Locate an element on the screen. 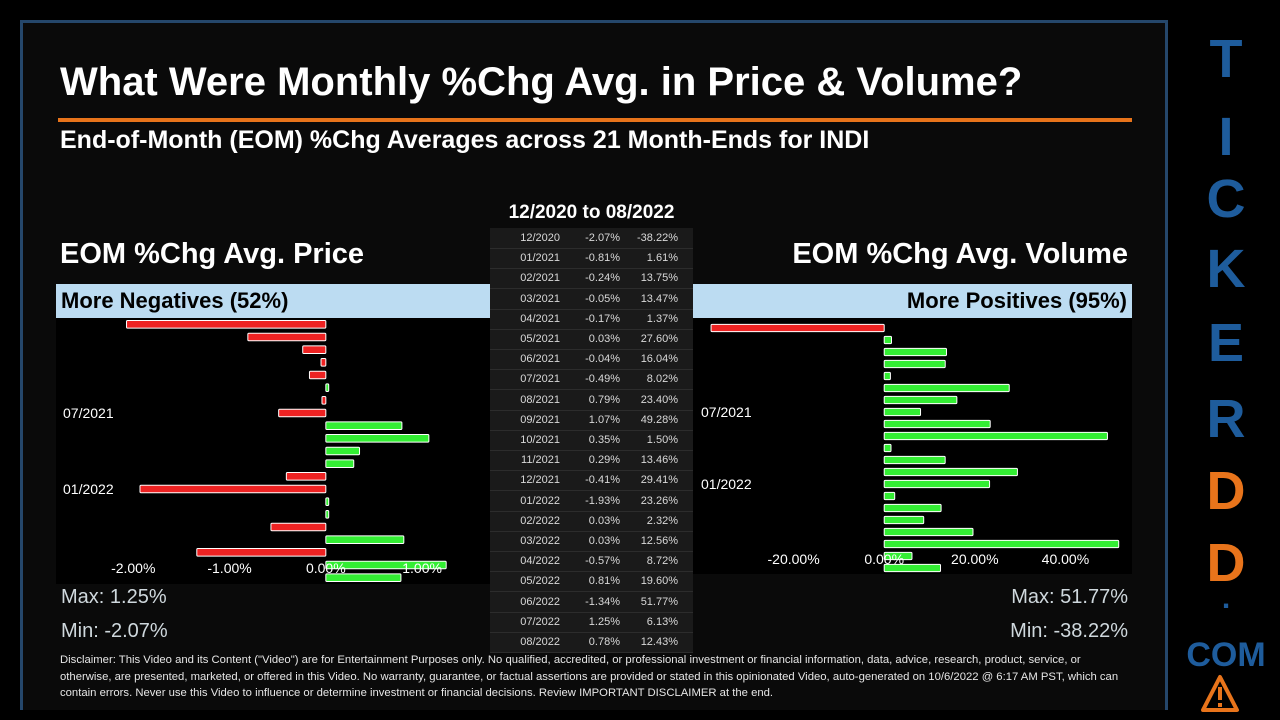  table-row: 03/2021 -0.05% 13.47% is located at coordinates (591, 300).